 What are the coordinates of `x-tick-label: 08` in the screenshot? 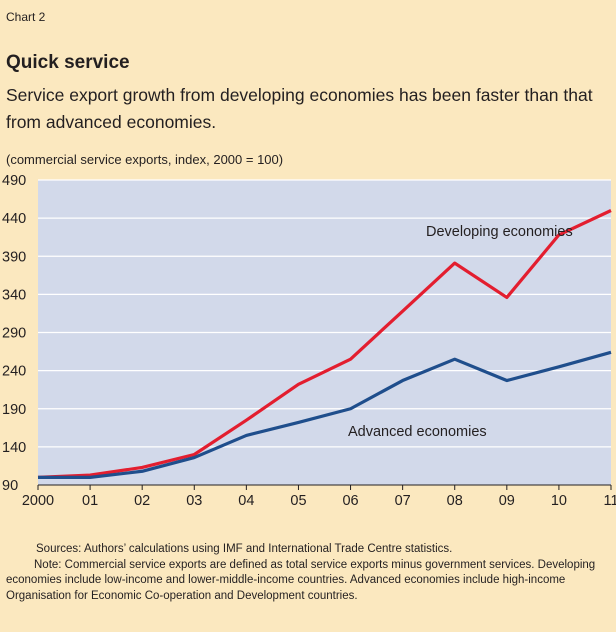 It's located at (455, 501).